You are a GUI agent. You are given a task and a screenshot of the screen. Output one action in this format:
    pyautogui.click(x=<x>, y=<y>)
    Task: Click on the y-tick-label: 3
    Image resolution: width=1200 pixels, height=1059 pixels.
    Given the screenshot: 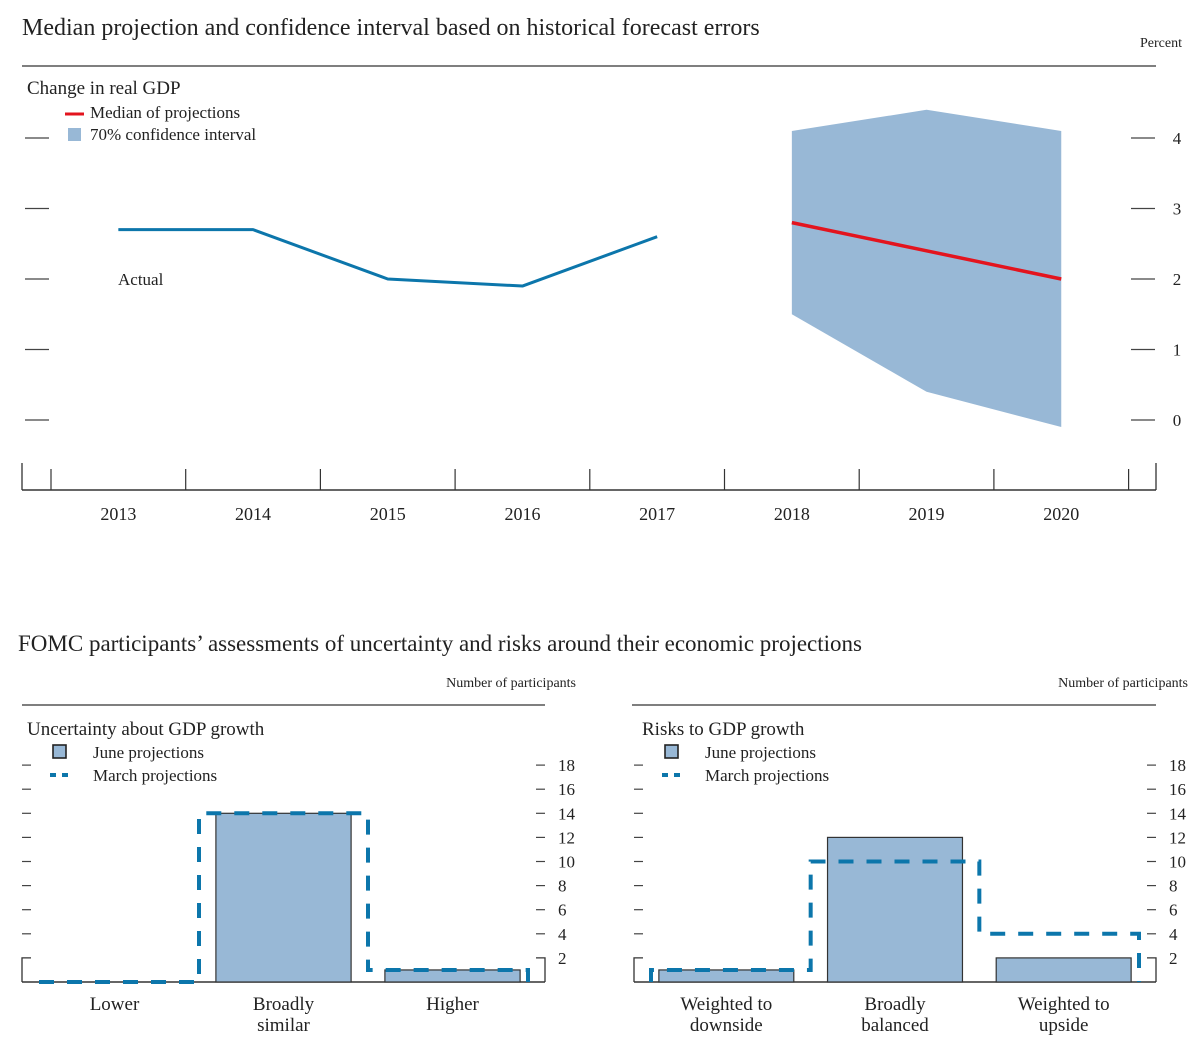 What is the action you would take?
    pyautogui.click(x=1177, y=209)
    